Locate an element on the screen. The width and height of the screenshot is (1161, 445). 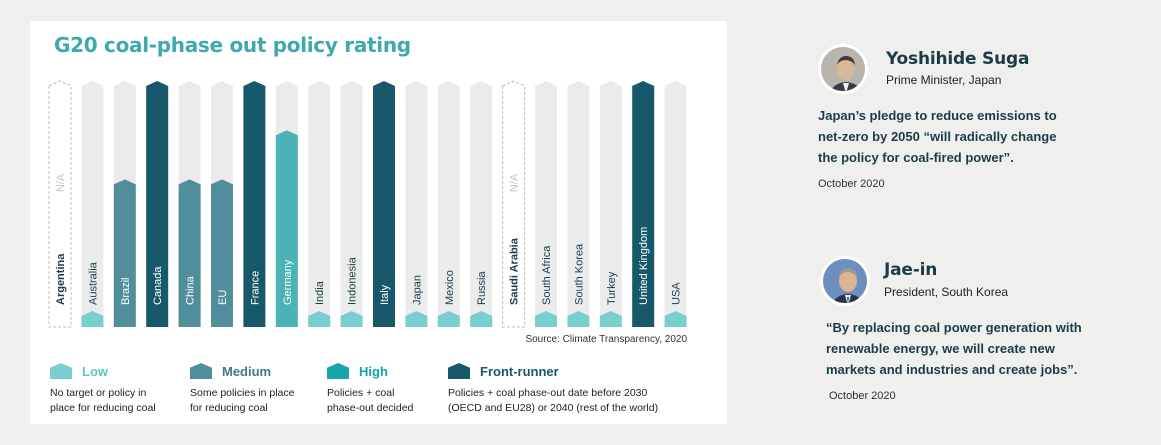
category-label-south-korea: South Korea is located at coordinates (579, 274).